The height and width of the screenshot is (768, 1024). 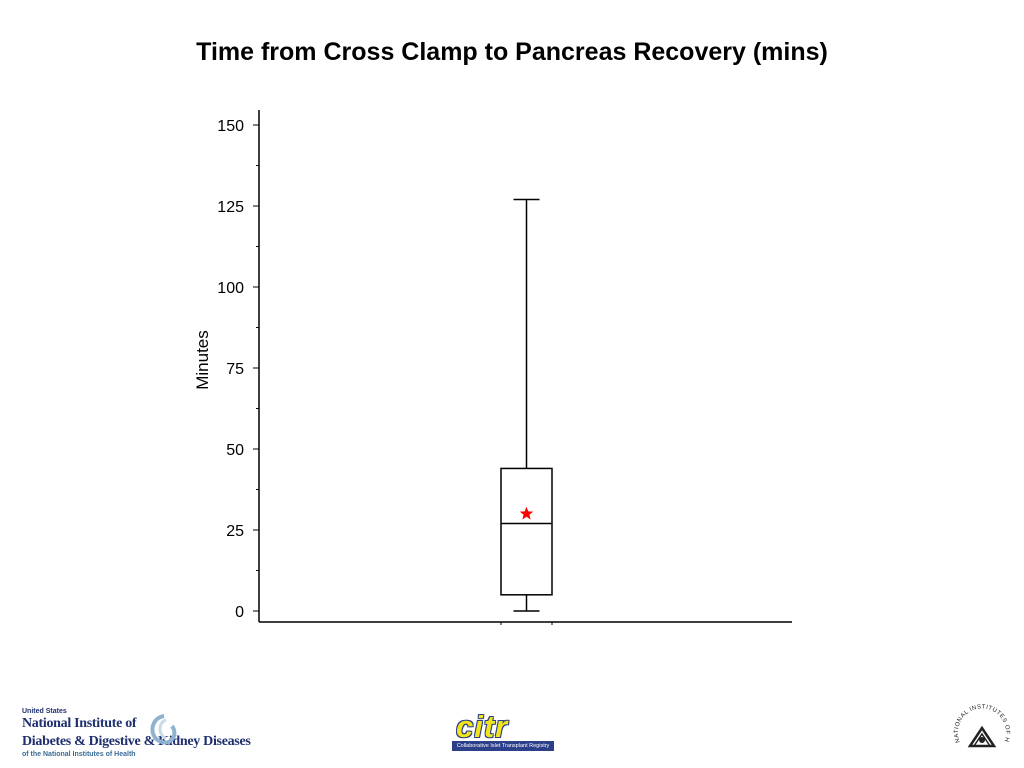 I want to click on y-tick-label: 50, so click(x=235, y=450).